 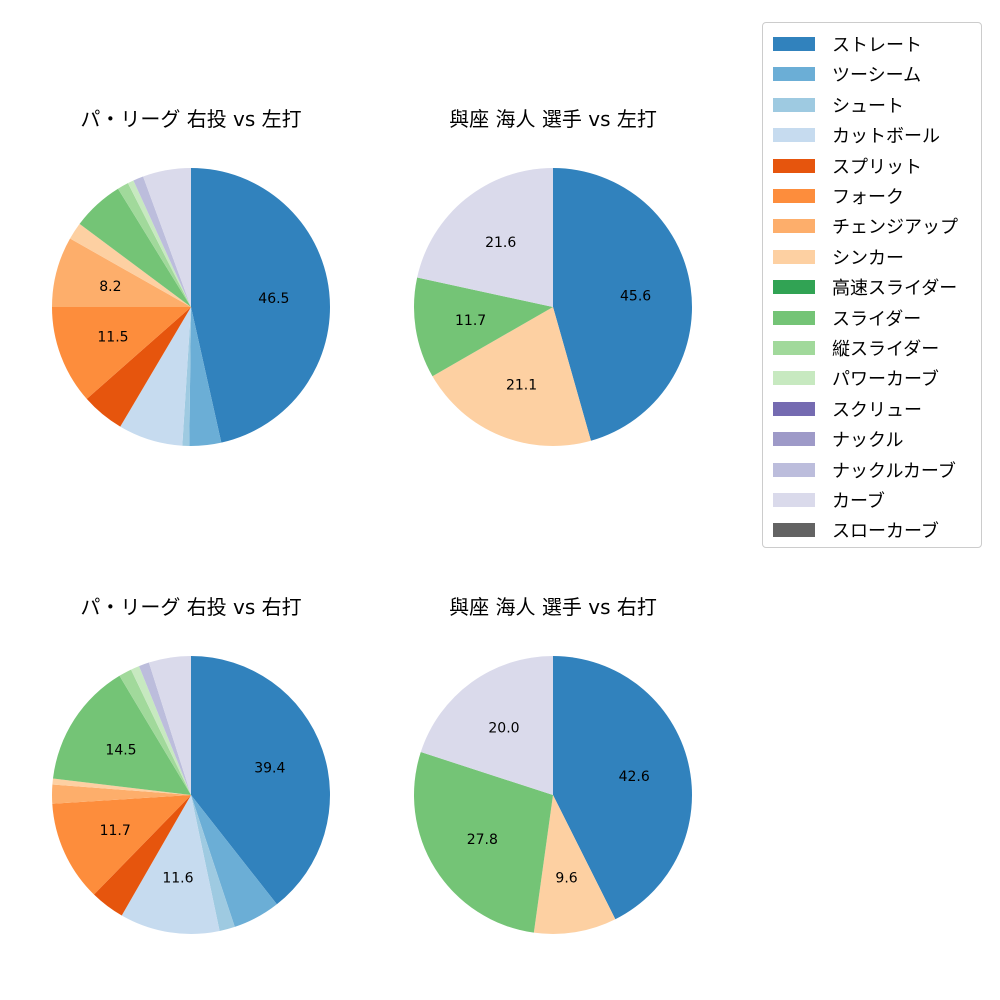 I want to click on legend-item: パワーカーブ, so click(x=856, y=379).